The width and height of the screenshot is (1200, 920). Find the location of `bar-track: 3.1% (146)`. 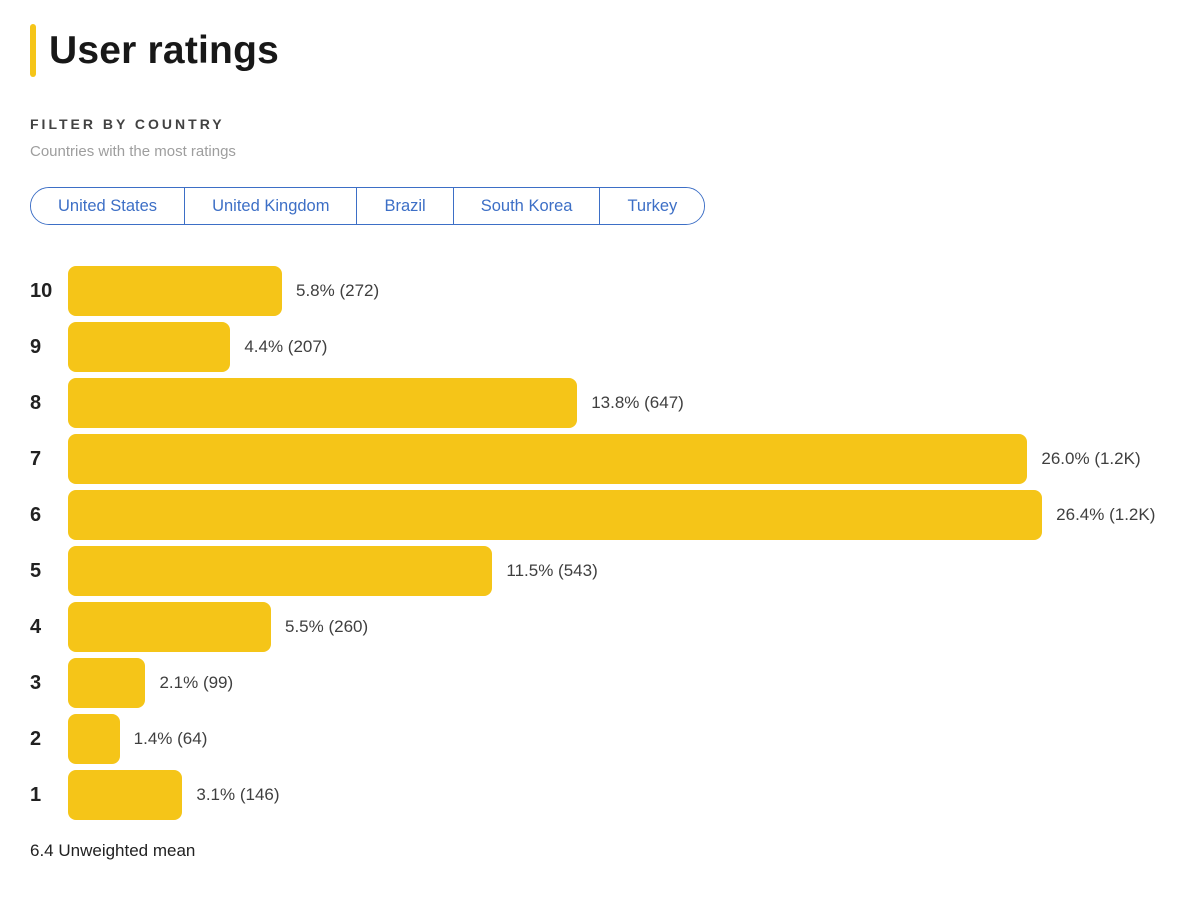

bar-track: 3.1% (146) is located at coordinates (619, 795).